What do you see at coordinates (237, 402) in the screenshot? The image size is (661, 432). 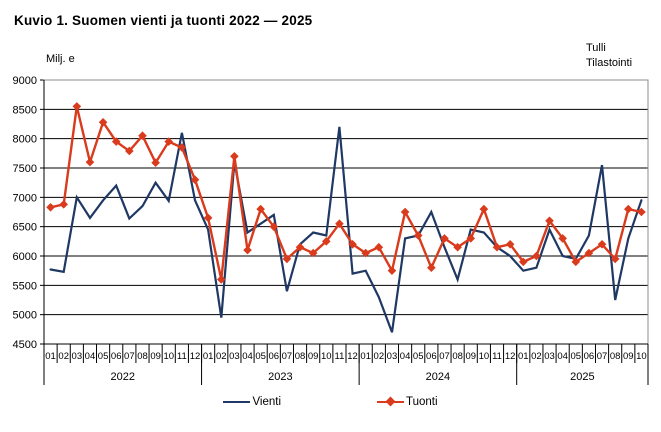 I see `vienti-line-swatch` at bounding box center [237, 402].